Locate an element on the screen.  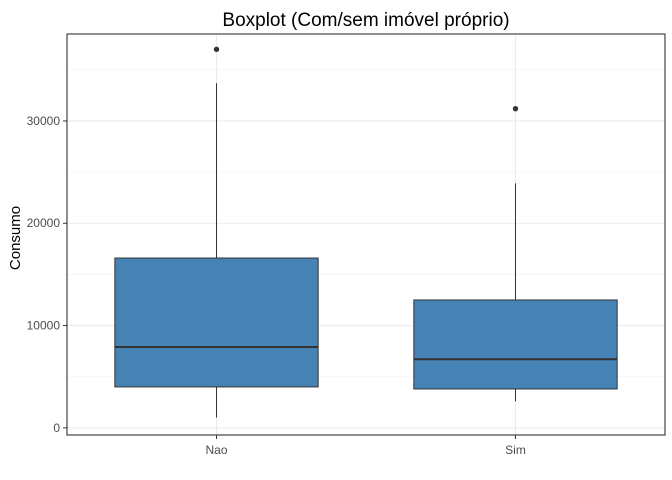
y-tick-label: 20000 is located at coordinates (44, 223).